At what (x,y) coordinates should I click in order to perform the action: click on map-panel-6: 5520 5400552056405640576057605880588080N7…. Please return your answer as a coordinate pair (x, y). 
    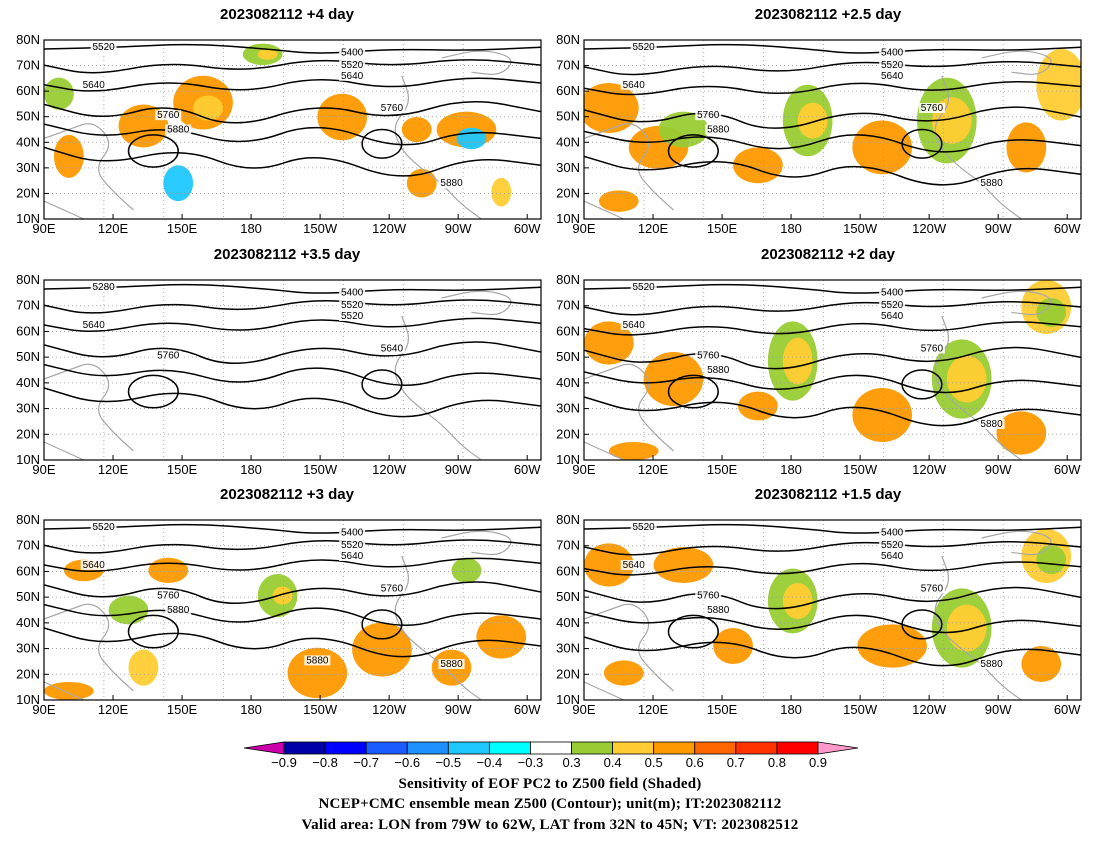
    Looking at the image, I should click on (819, 614).